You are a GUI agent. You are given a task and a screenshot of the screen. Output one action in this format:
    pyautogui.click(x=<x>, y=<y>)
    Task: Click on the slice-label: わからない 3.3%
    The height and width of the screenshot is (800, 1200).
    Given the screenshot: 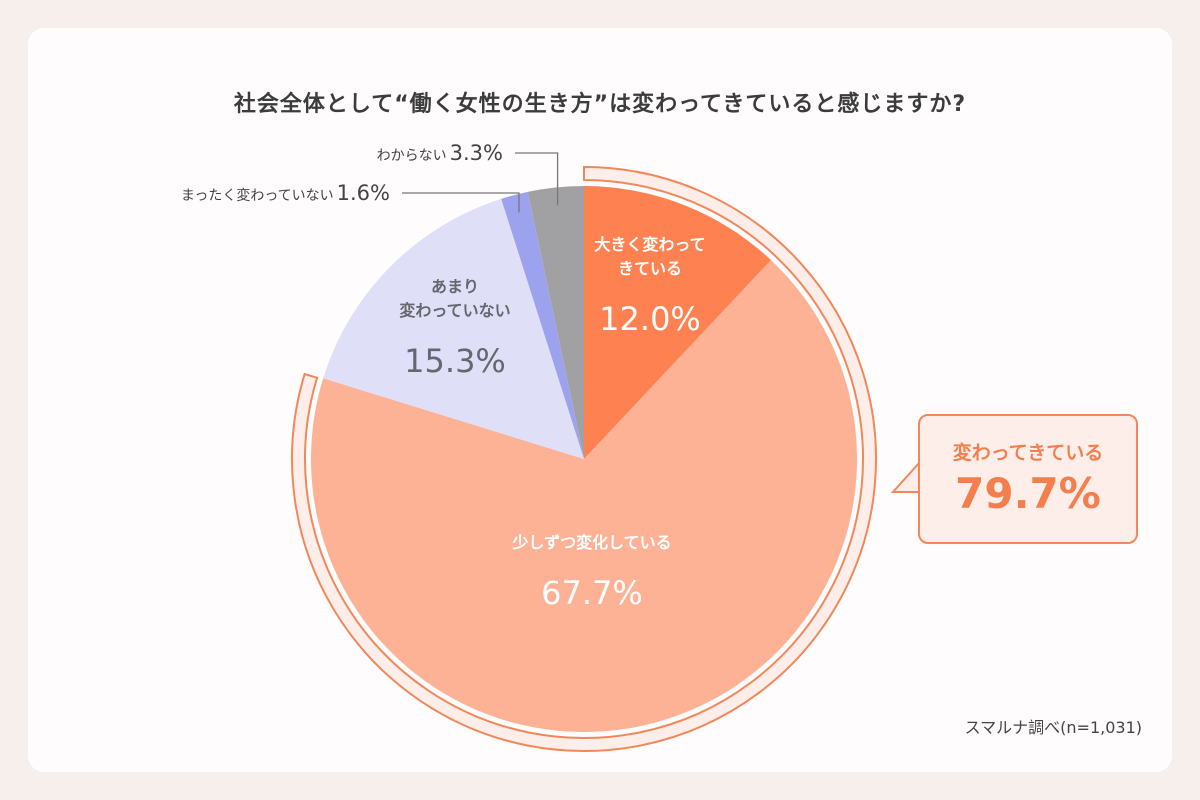 What is the action you would take?
    pyautogui.click(x=440, y=153)
    